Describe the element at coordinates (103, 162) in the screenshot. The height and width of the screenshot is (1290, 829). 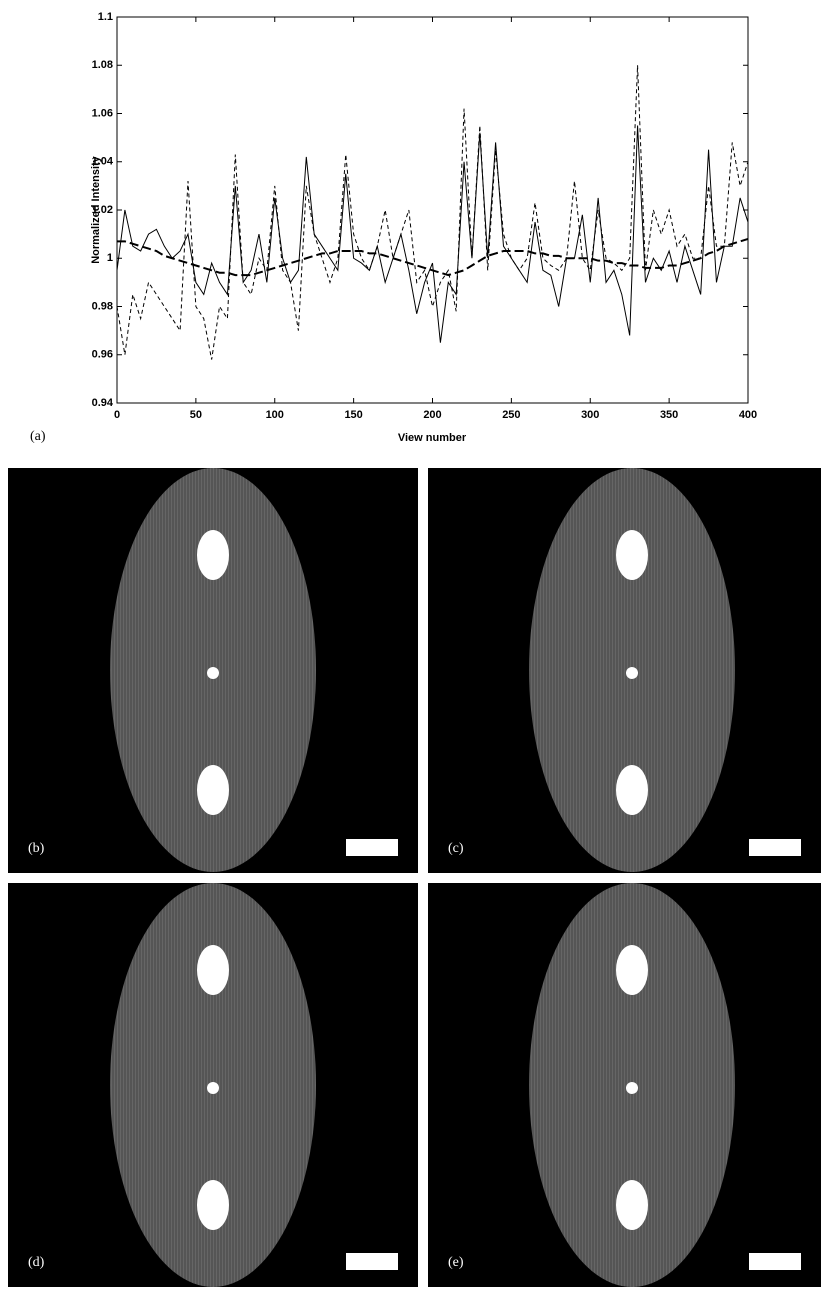
I see `y-tick-label: 1.04` at that location.